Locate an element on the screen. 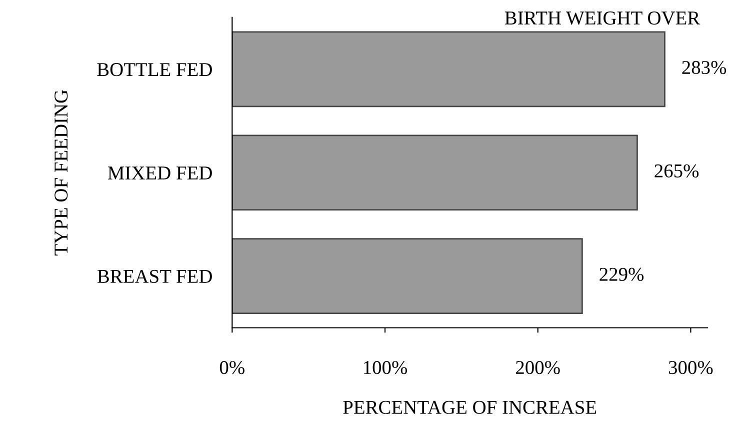 This screenshot has width=737, height=437. chart-title: BIRTH WEIGHT OVER is located at coordinates (602, 18).